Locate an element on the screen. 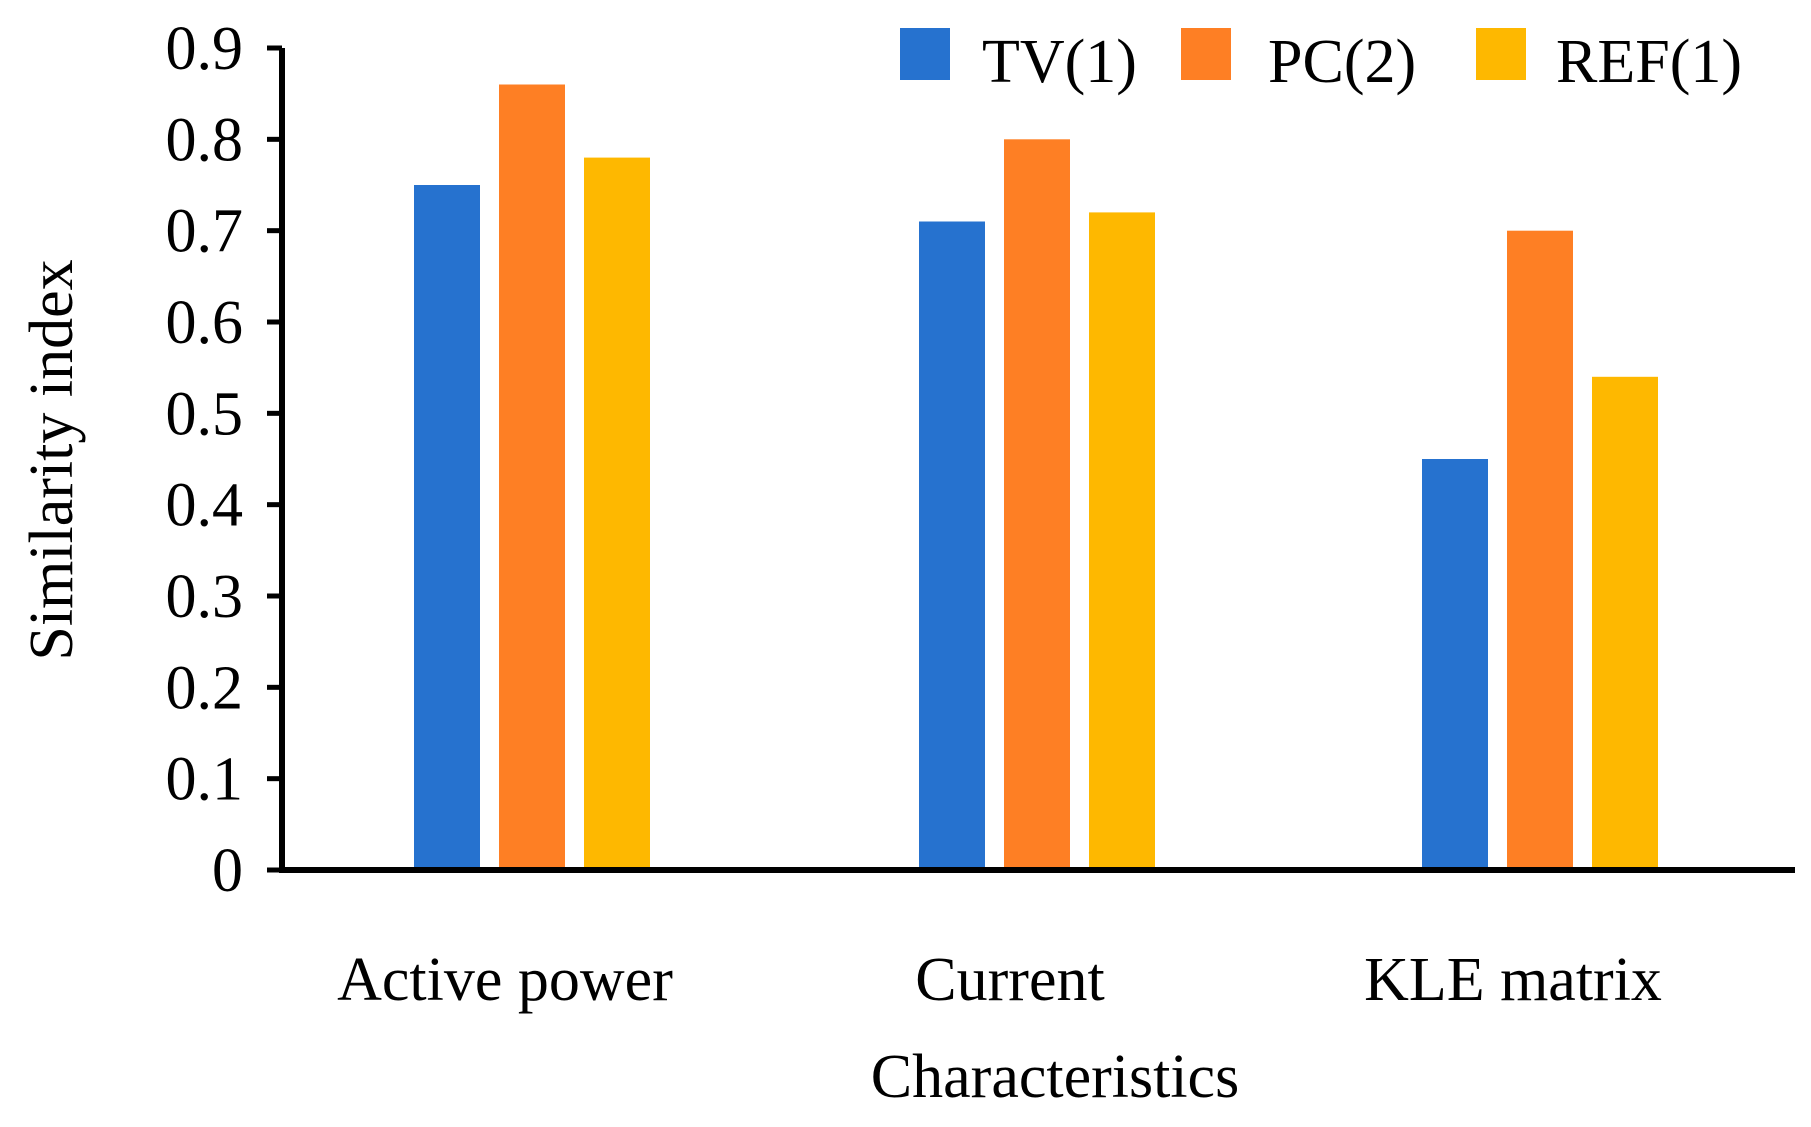  y-tick-label: 0.1 is located at coordinates (205, 780).